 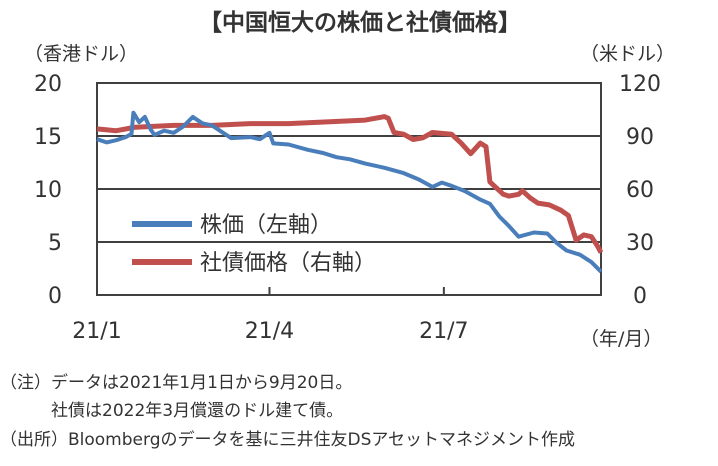 What do you see at coordinates (640, 137) in the screenshot?
I see `y-right-tick-label: 90` at bounding box center [640, 137].